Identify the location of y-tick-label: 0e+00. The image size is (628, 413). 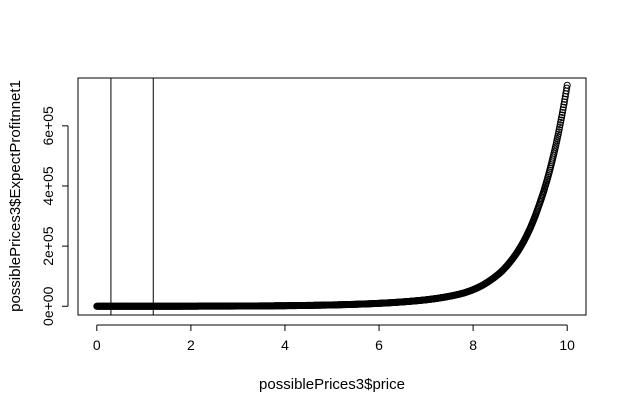
(48, 306).